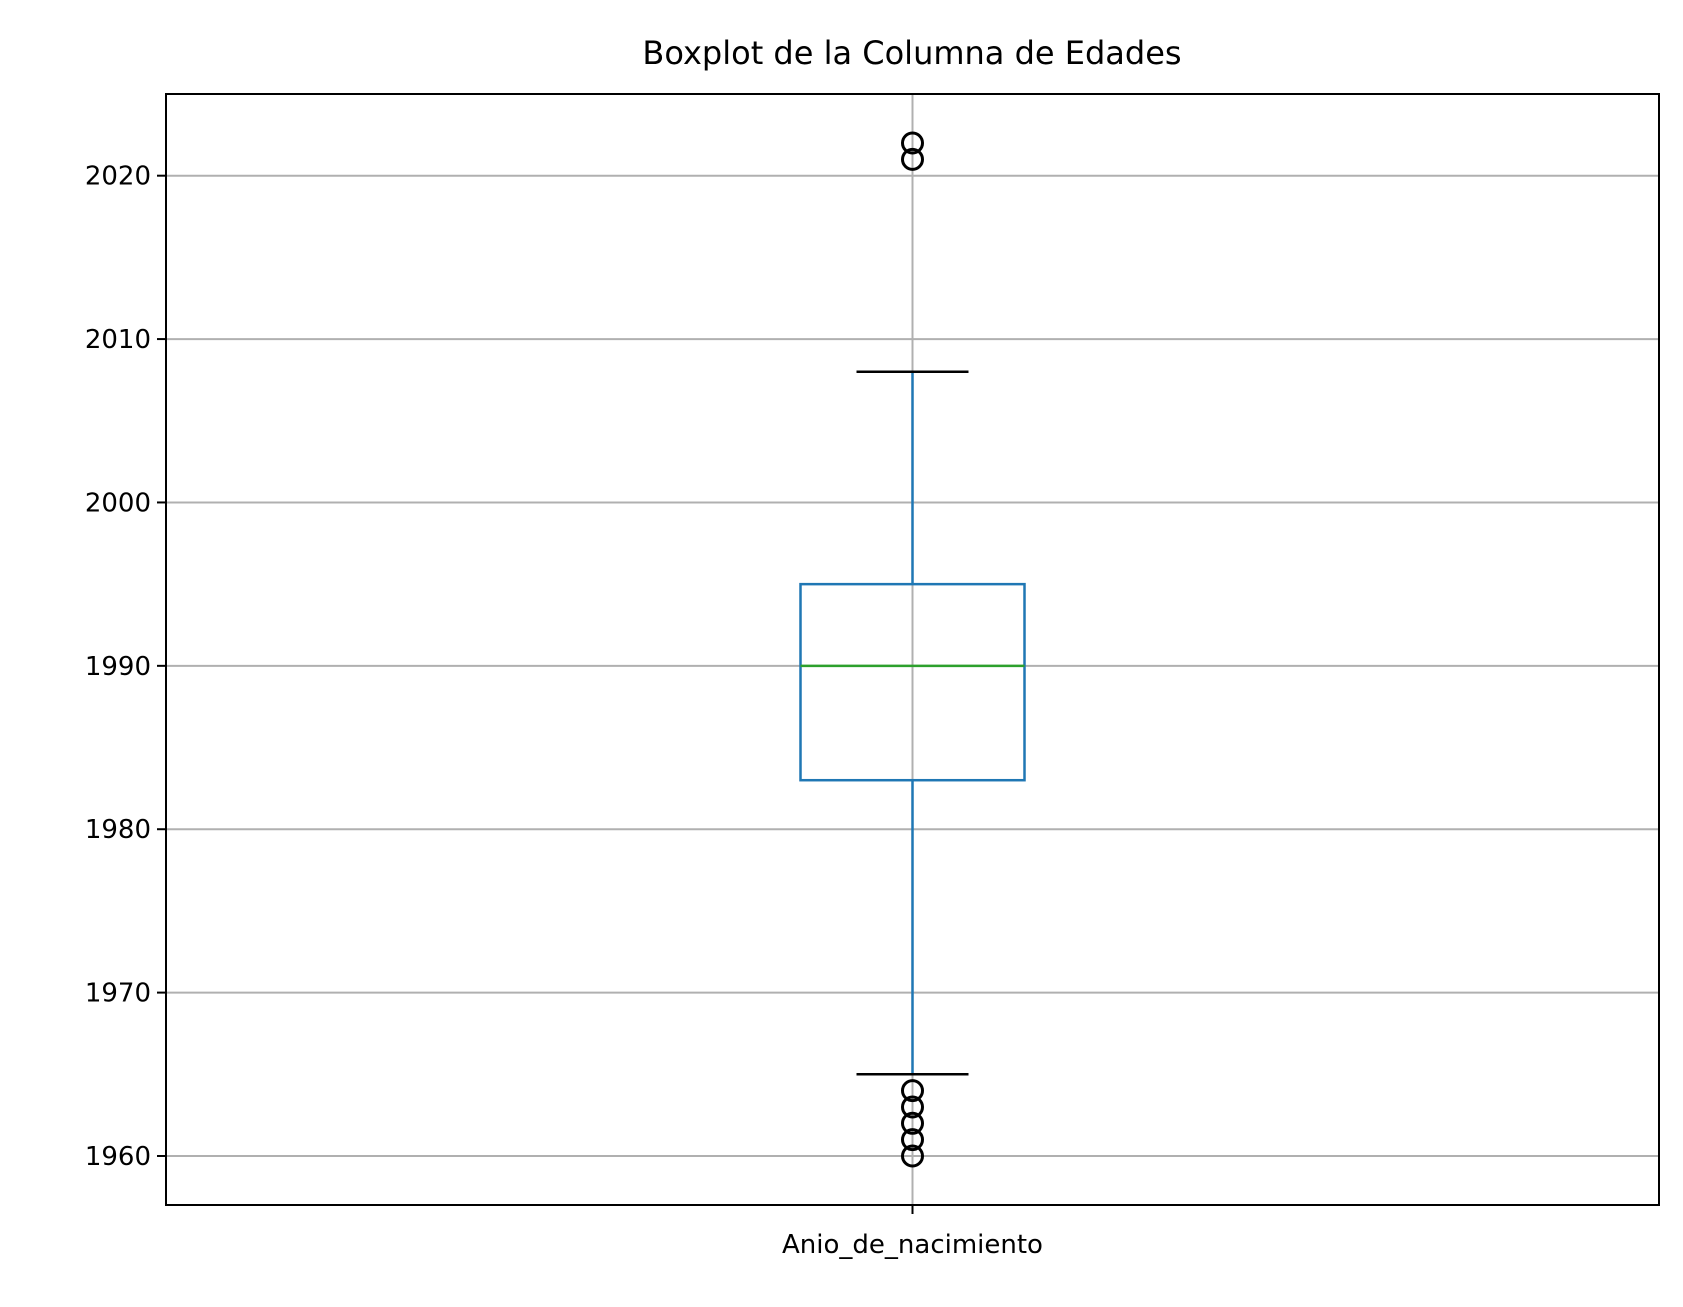 Image resolution: width=1683 pixels, height=1307 pixels. I want to click on chart-title: Boxplot de la Columna de Edades, so click(911, 53).